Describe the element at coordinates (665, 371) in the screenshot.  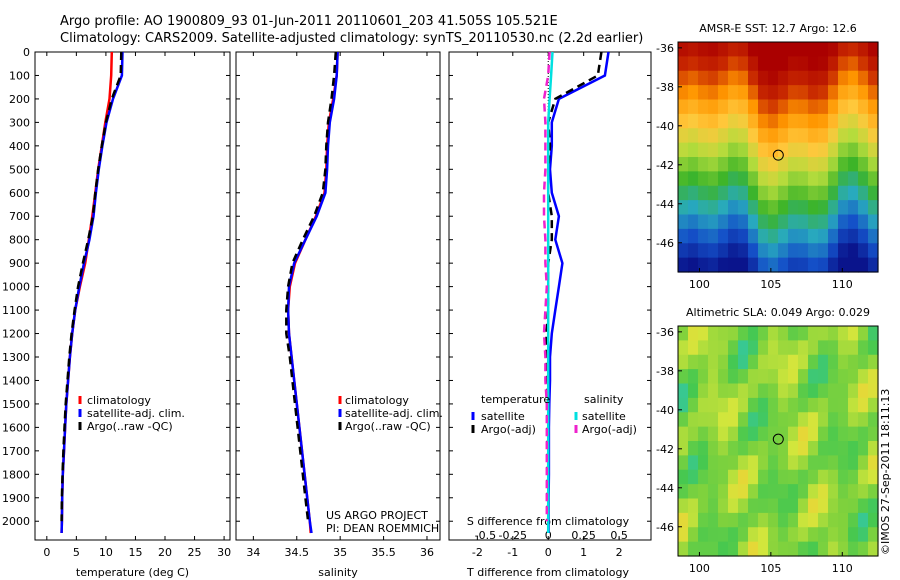
I see `sla_map-ytick-label: -38` at that location.